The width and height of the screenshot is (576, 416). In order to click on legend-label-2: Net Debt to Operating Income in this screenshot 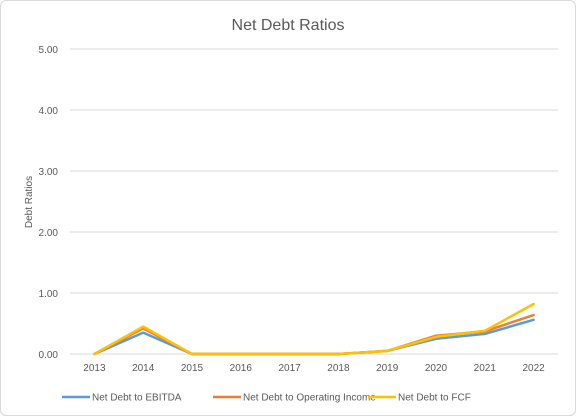, I will do `click(309, 398)`.